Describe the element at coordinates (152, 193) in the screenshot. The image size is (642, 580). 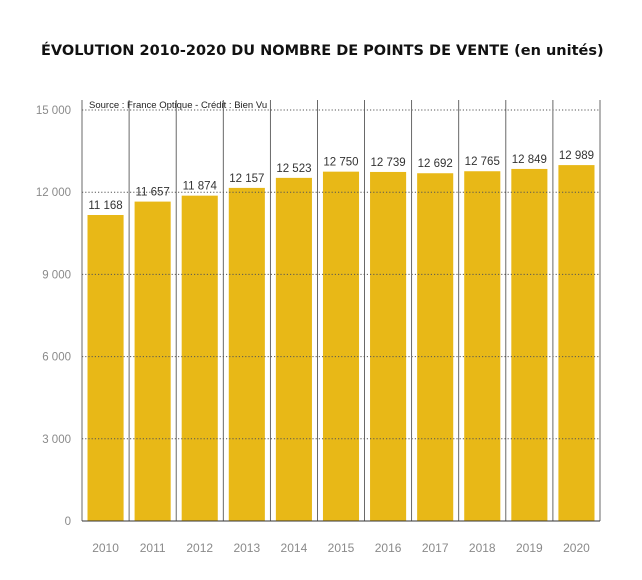
I see `data-label: 11 657` at that location.